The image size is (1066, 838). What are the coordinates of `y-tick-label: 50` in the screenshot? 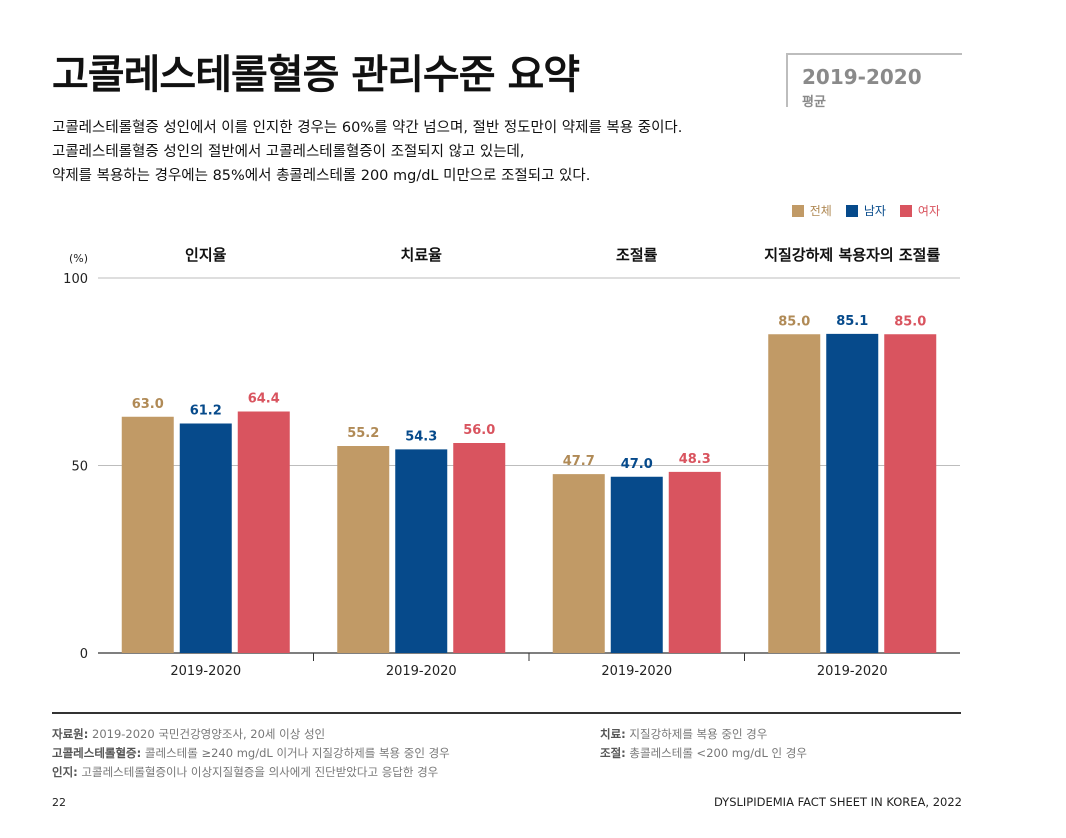 It's located at (79, 467).